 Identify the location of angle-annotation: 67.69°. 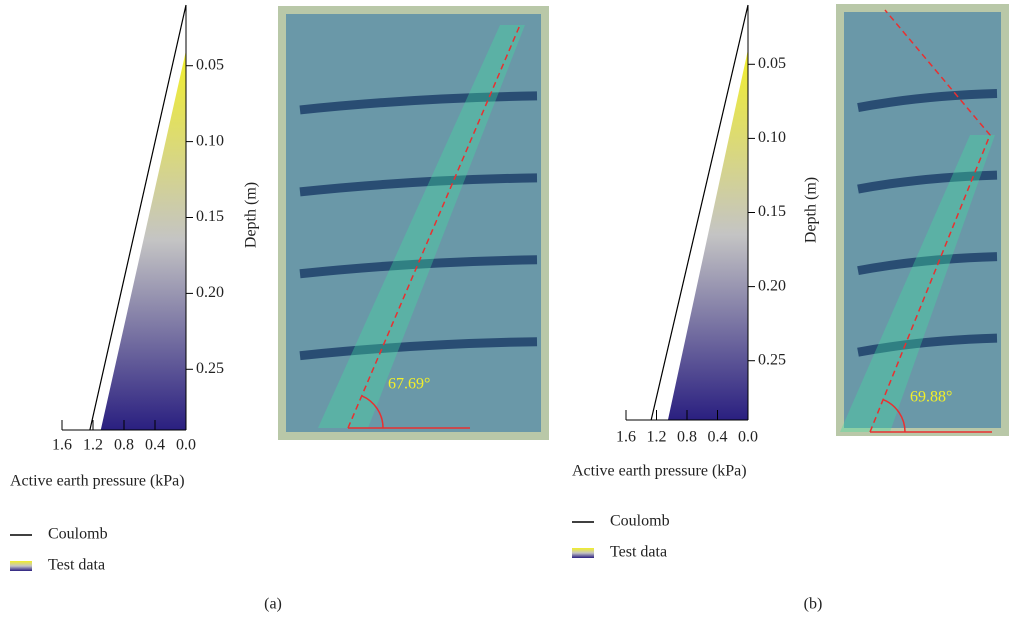
(409, 384).